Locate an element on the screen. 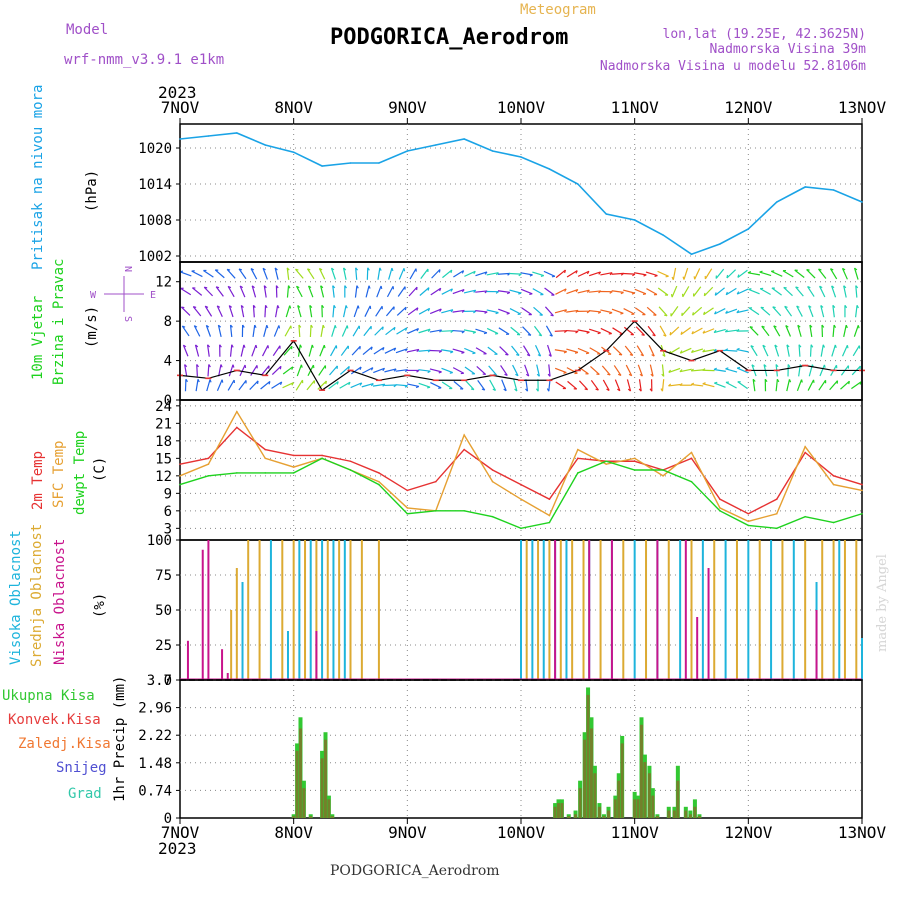 The width and height of the screenshot is (900, 900). pressure-panel: 1020 1014 1008 1002 is located at coordinates (500, 194).